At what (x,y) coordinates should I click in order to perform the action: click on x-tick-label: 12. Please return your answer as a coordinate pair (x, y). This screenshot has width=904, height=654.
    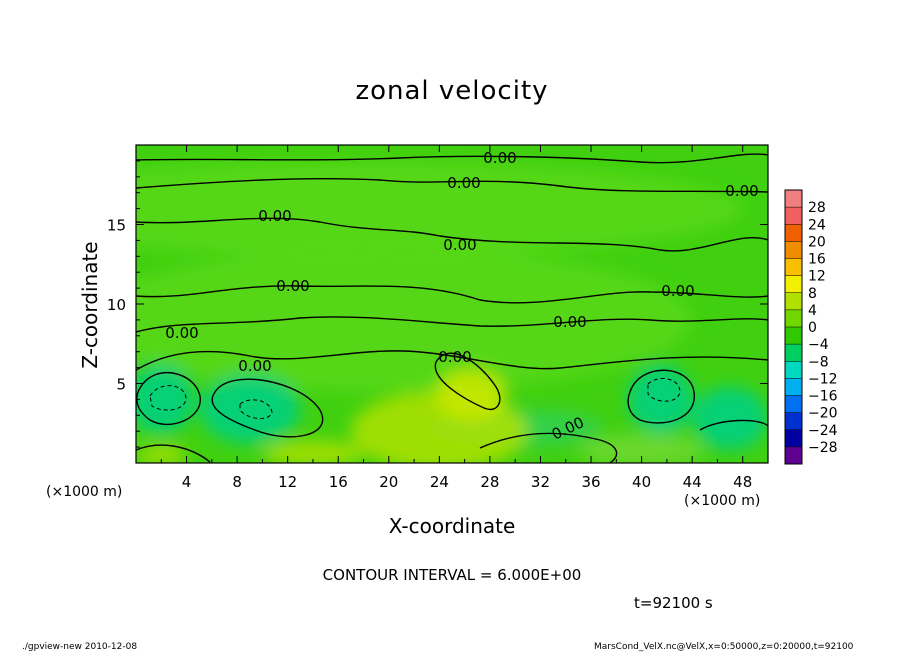
    Looking at the image, I should click on (287, 482).